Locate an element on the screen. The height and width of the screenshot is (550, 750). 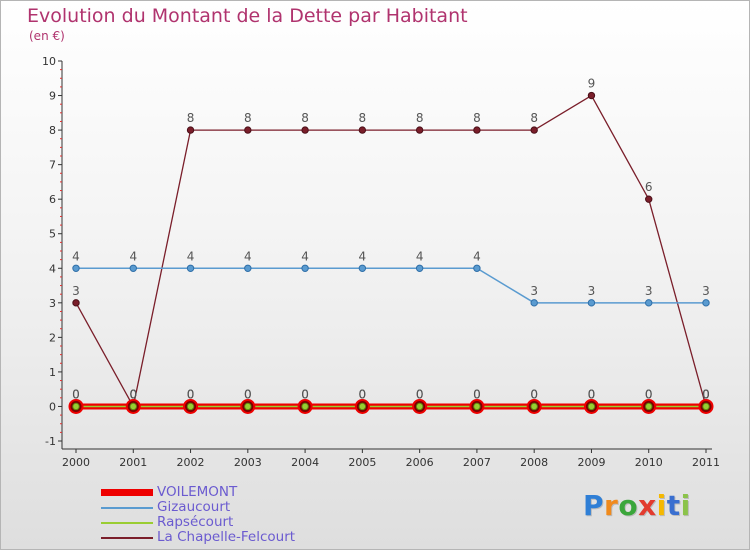
x-tick-label: 2002 is located at coordinates (191, 462).